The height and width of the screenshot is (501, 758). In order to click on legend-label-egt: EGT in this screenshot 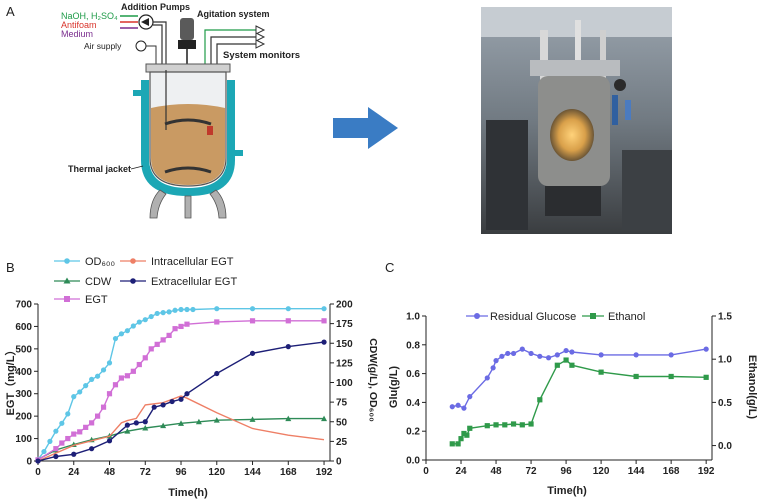, I will do `click(96, 300)`.